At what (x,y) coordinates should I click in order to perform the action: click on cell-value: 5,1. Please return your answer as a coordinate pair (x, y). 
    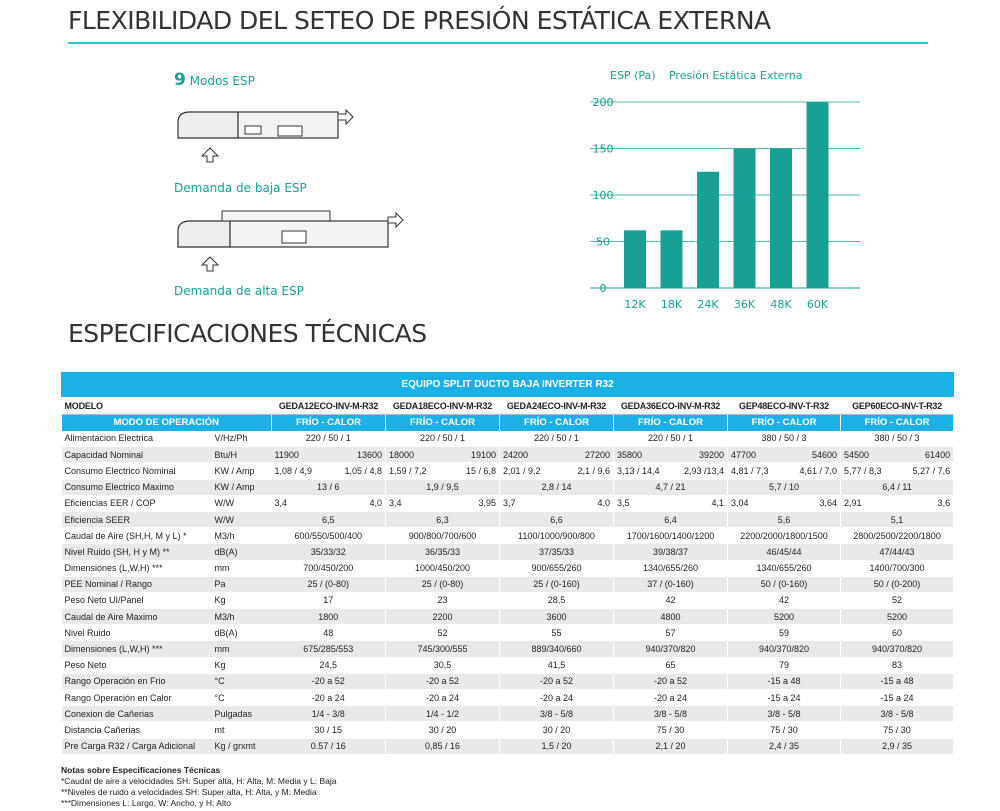
    Looking at the image, I should click on (897, 520).